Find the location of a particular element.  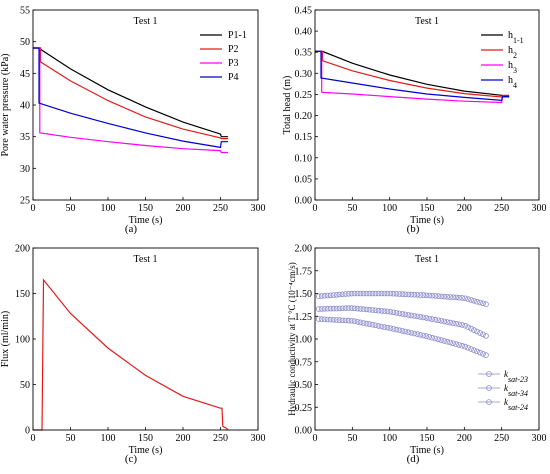

y-tick-label: 0 is located at coordinates (27, 431).